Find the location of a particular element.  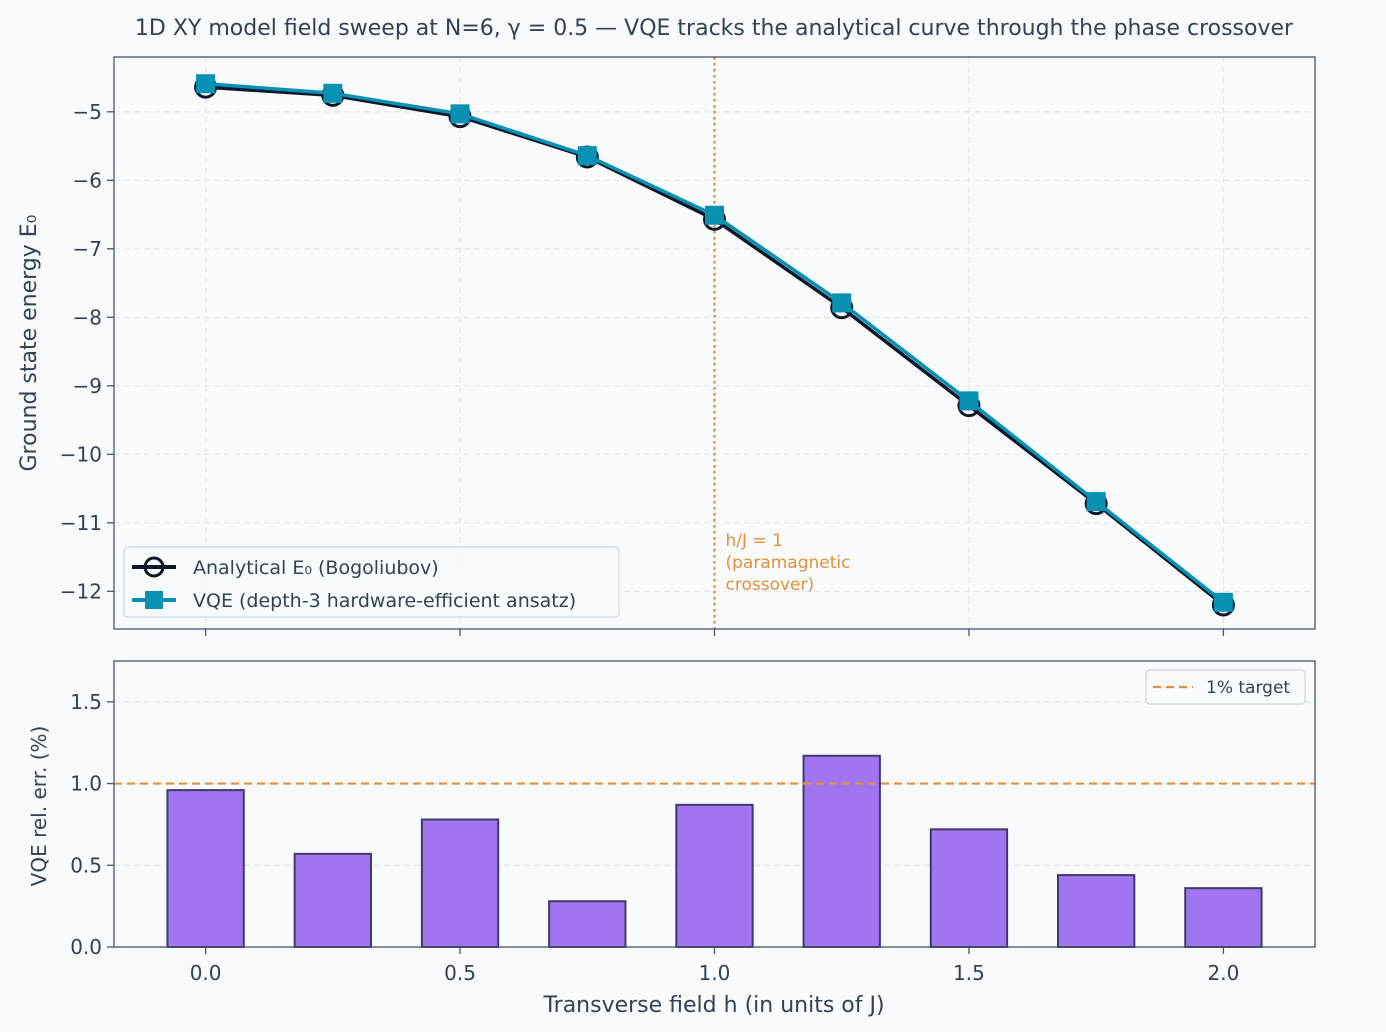

energy-y-tick-label: −8 is located at coordinates (87, 317).